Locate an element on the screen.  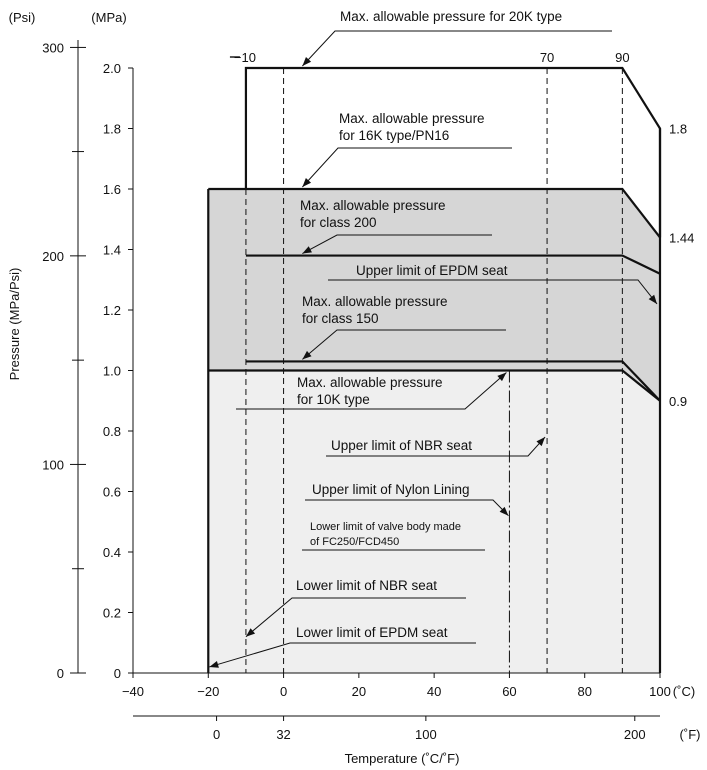
annotation-nylon-line-0: Upper limit of Nylon Lining is located at coordinates (391, 489).